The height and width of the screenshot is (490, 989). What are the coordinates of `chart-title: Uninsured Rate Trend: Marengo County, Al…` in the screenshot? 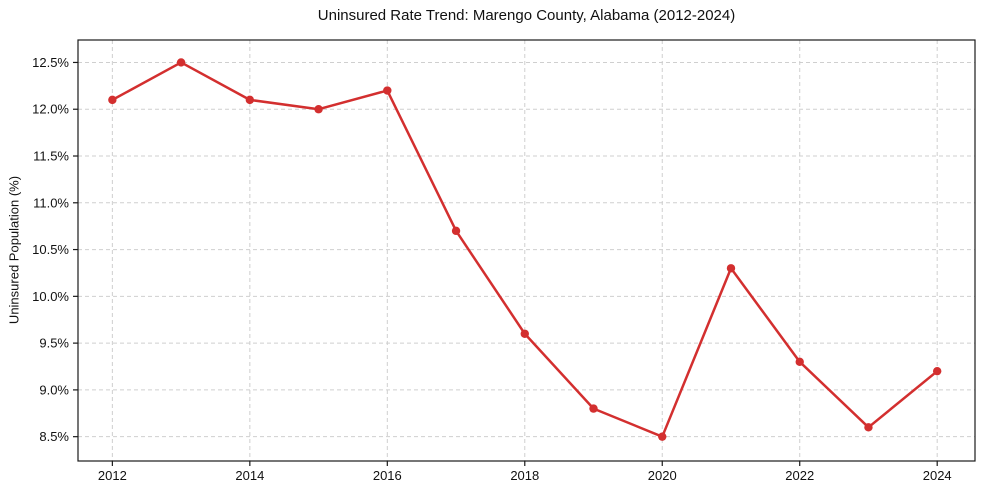 It's located at (526, 15).